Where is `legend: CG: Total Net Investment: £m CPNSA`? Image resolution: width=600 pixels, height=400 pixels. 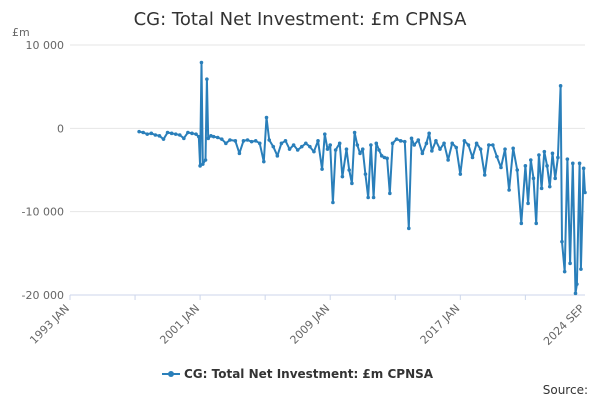 legend: CG: Total Net Investment: £m CPNSA is located at coordinates (298, 374).